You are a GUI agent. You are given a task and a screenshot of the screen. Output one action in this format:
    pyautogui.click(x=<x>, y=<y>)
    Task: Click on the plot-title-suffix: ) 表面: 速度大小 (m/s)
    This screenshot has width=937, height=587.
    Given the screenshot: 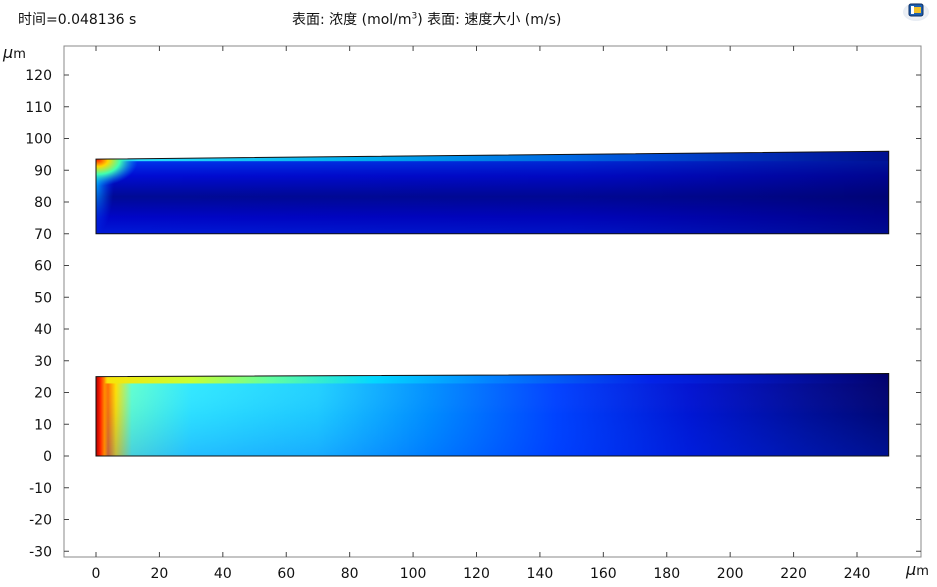 What is the action you would take?
    pyautogui.click(x=489, y=20)
    